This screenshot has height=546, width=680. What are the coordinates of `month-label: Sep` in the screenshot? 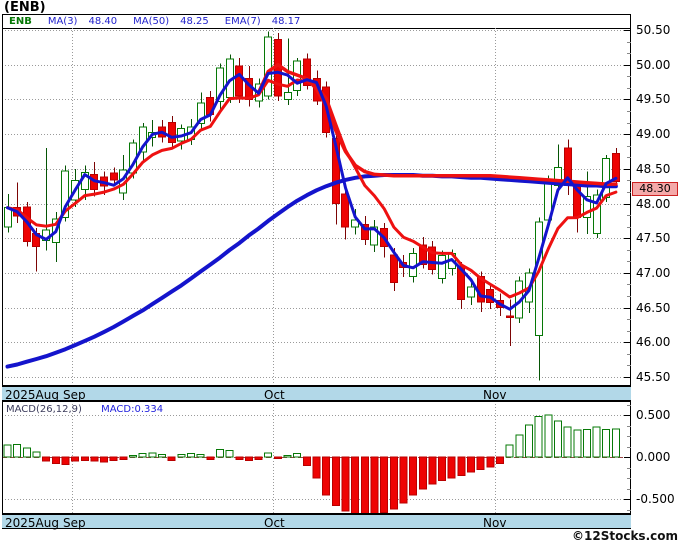 It's located at (74, 523).